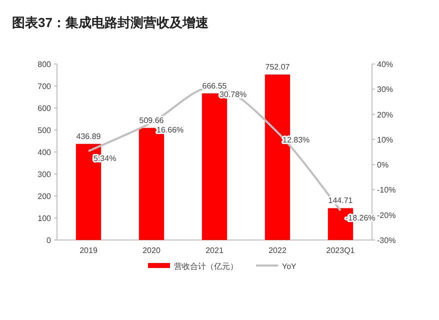 This screenshot has width=439, height=320. I want to click on y-tick-label: 200, so click(45, 196).